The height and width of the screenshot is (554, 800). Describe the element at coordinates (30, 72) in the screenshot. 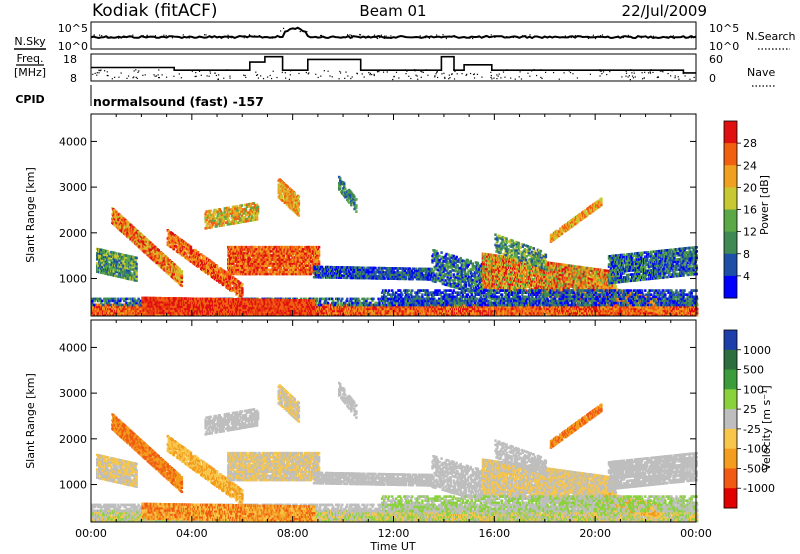

I see `freq-left-label-2: [MHz]` at that location.